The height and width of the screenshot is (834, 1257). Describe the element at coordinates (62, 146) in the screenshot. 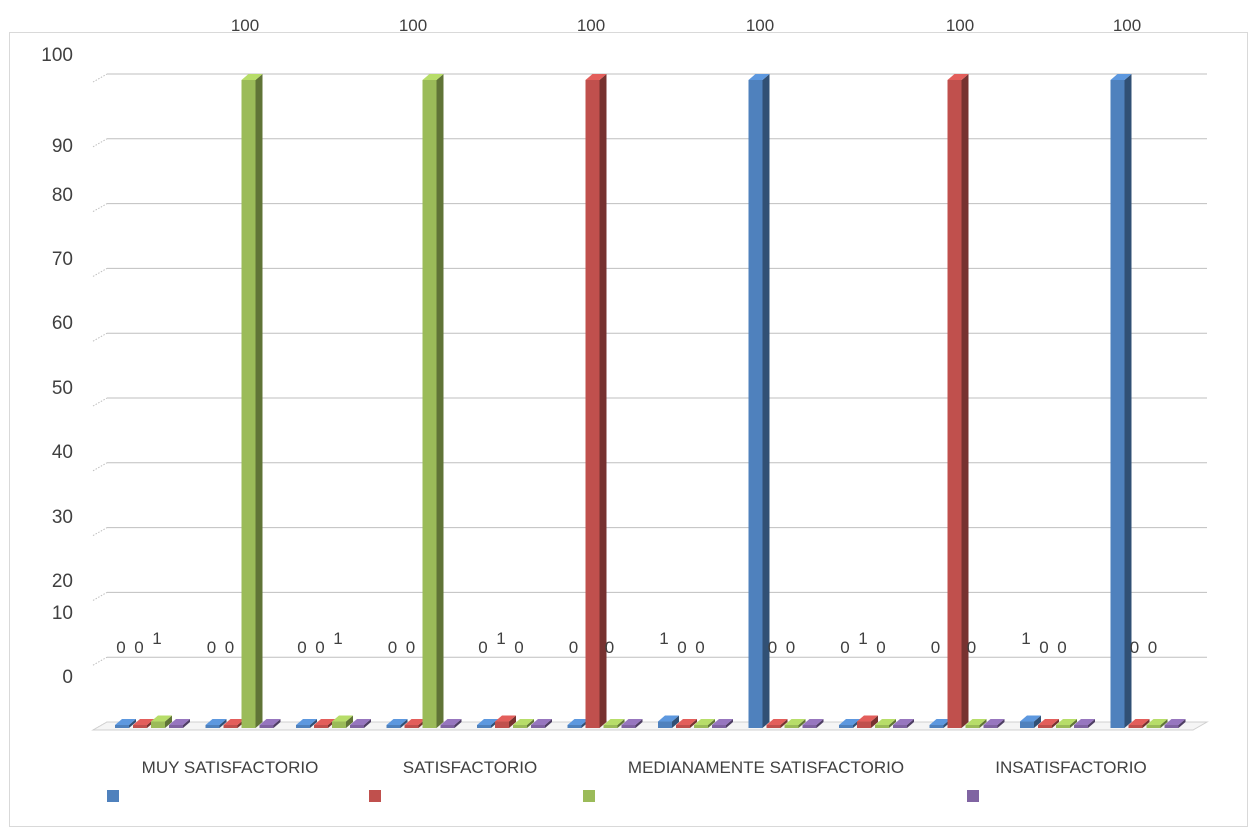

I see `y-tick-label: 90` at that location.